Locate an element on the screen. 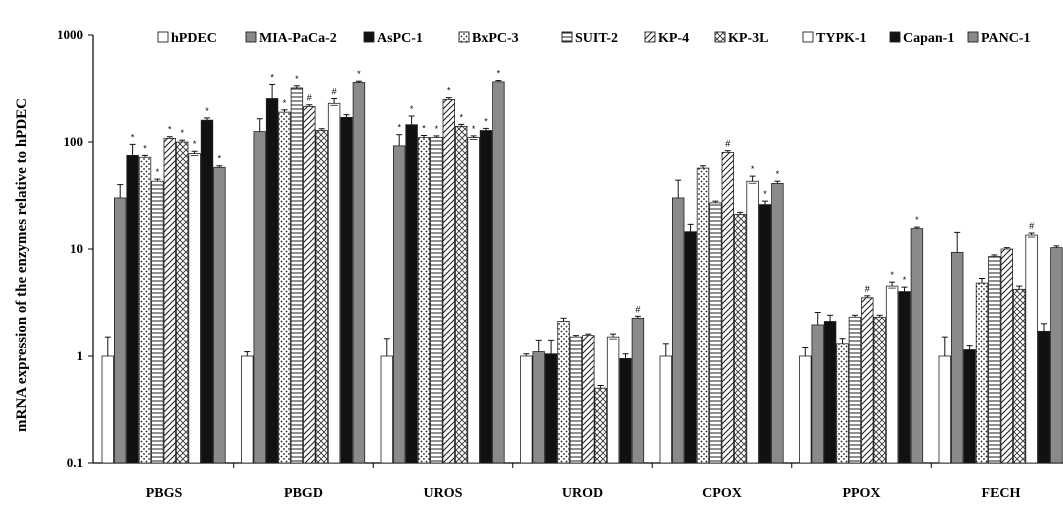 The image size is (1063, 507). bar-typk-1-fech is located at coordinates (1031, 349).